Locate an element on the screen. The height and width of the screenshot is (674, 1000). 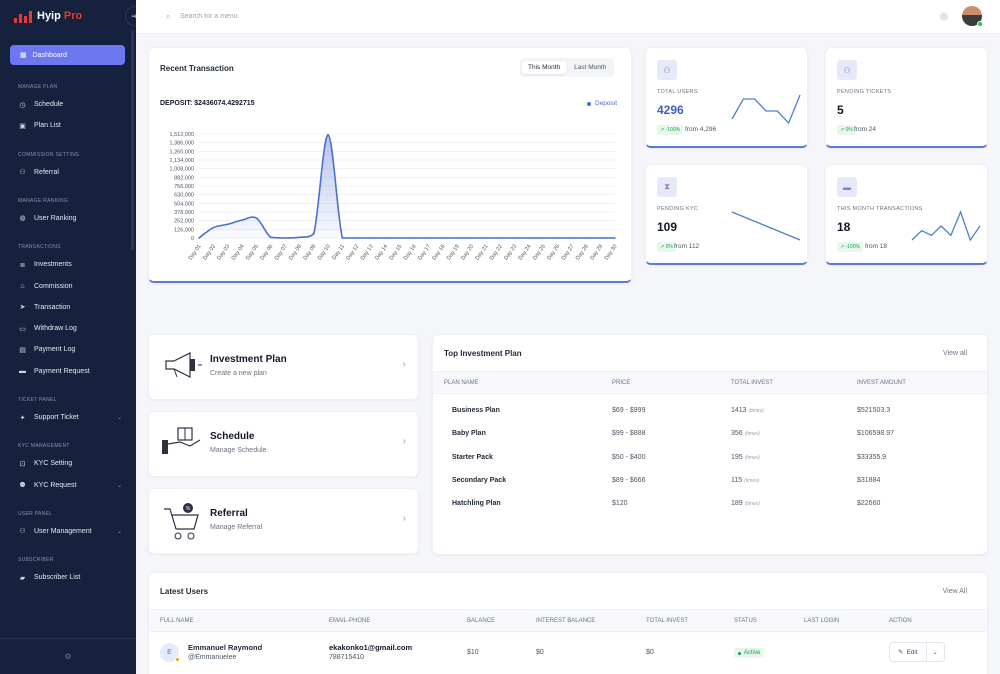
logo-bars-icon is located at coordinates (23, 16).